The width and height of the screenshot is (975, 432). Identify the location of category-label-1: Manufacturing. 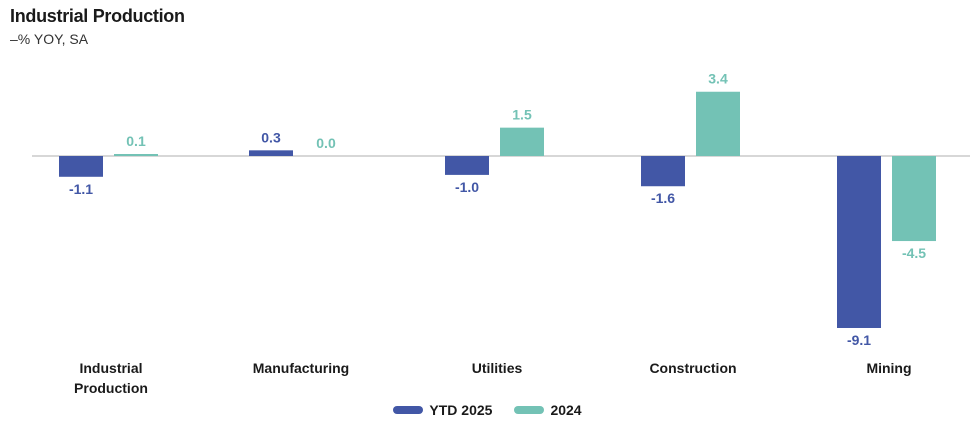
(301, 368).